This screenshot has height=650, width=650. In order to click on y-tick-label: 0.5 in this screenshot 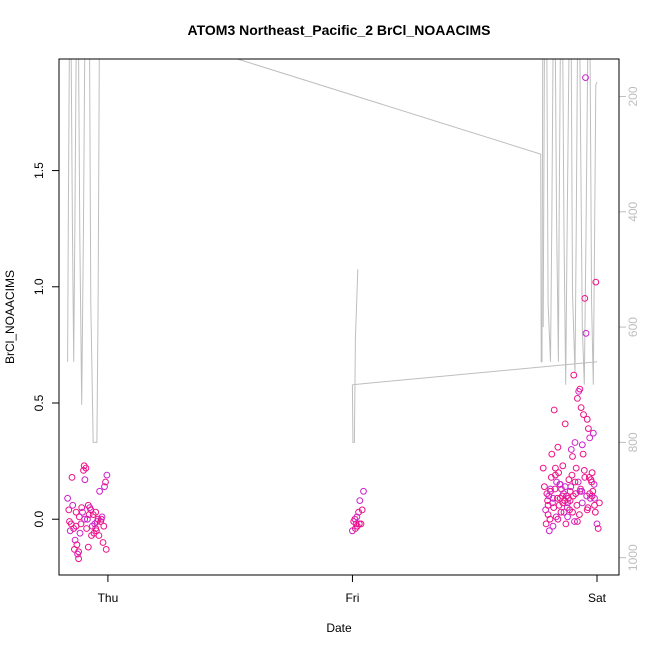, I will do `click(39, 402)`.